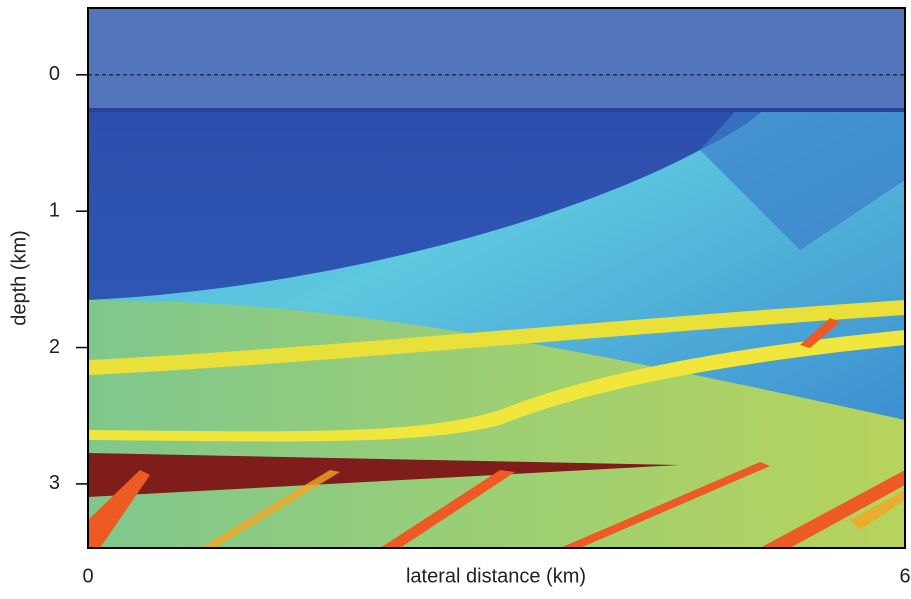  I want to click on stripes, so click(552, 509).